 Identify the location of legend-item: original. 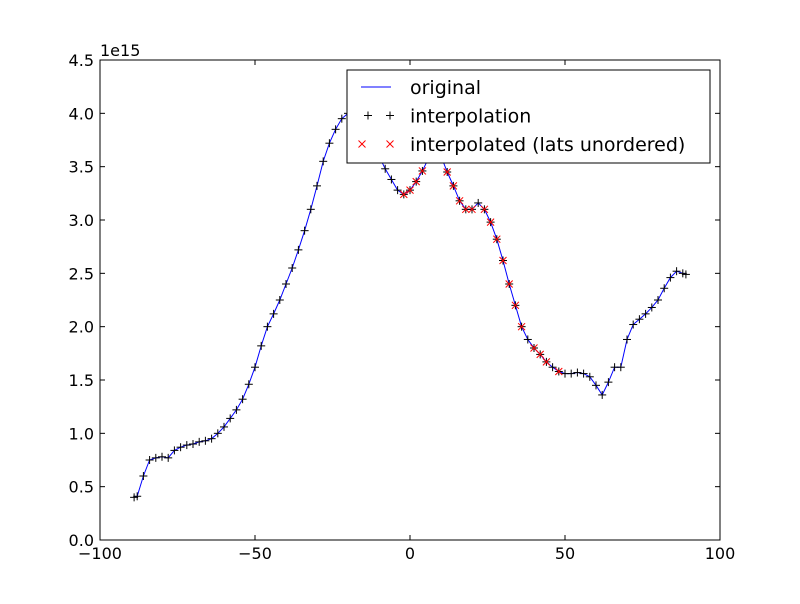
(421, 88).